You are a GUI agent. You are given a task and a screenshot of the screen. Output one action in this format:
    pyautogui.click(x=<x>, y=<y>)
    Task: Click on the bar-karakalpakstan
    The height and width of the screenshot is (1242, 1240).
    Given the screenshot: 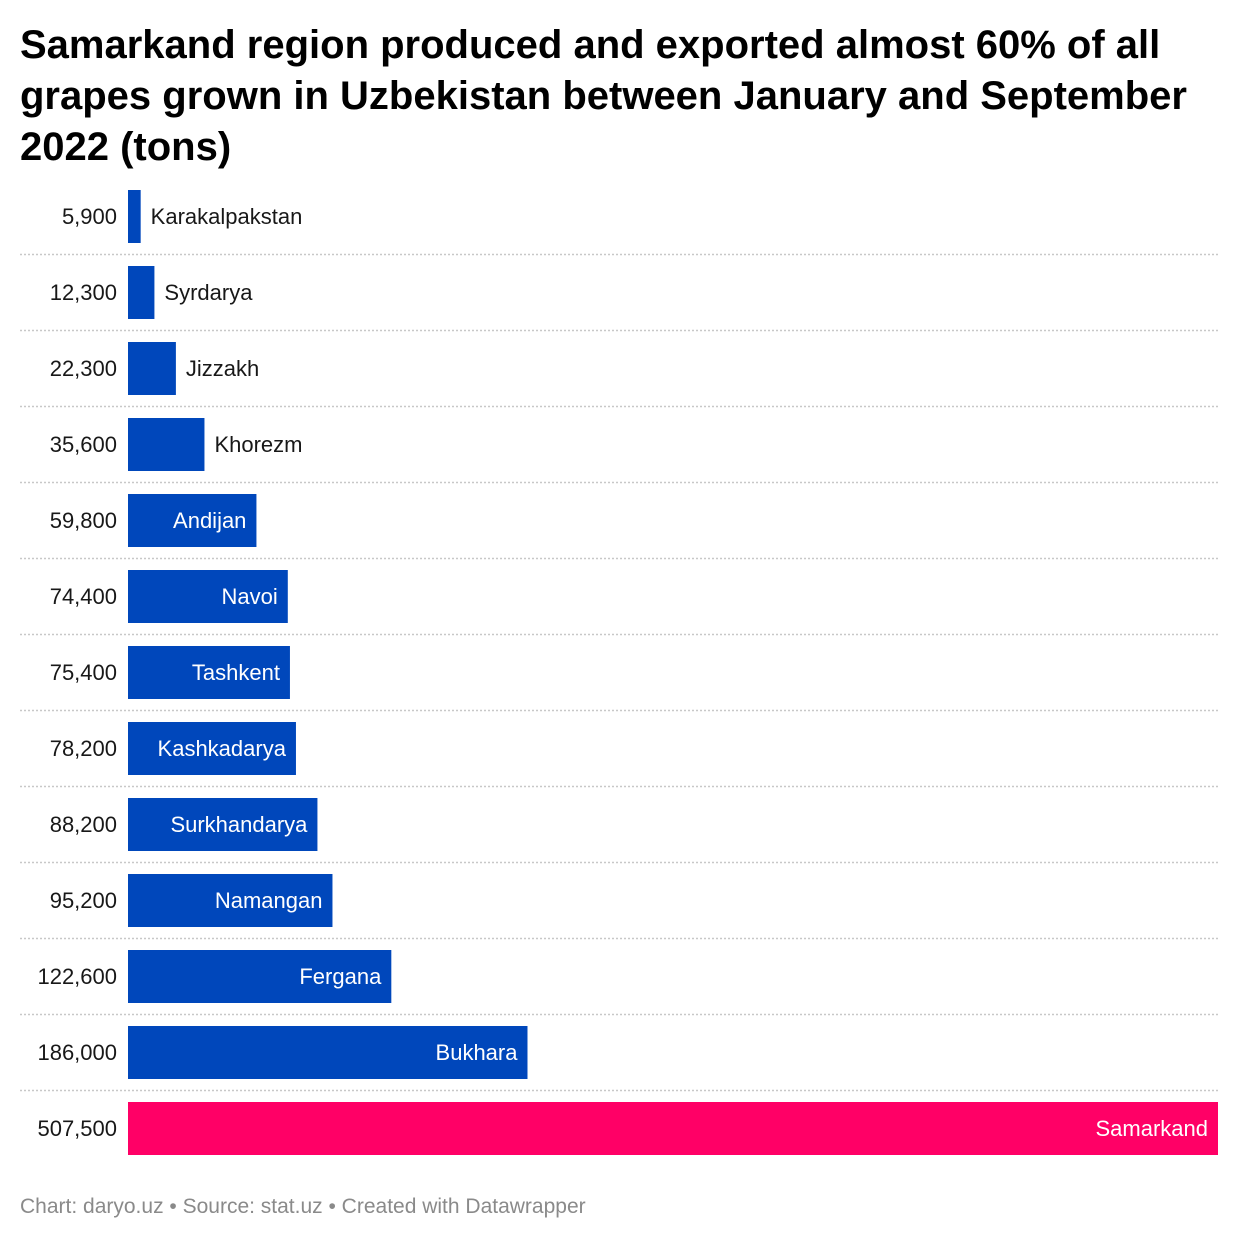 What is the action you would take?
    pyautogui.click(x=134, y=216)
    